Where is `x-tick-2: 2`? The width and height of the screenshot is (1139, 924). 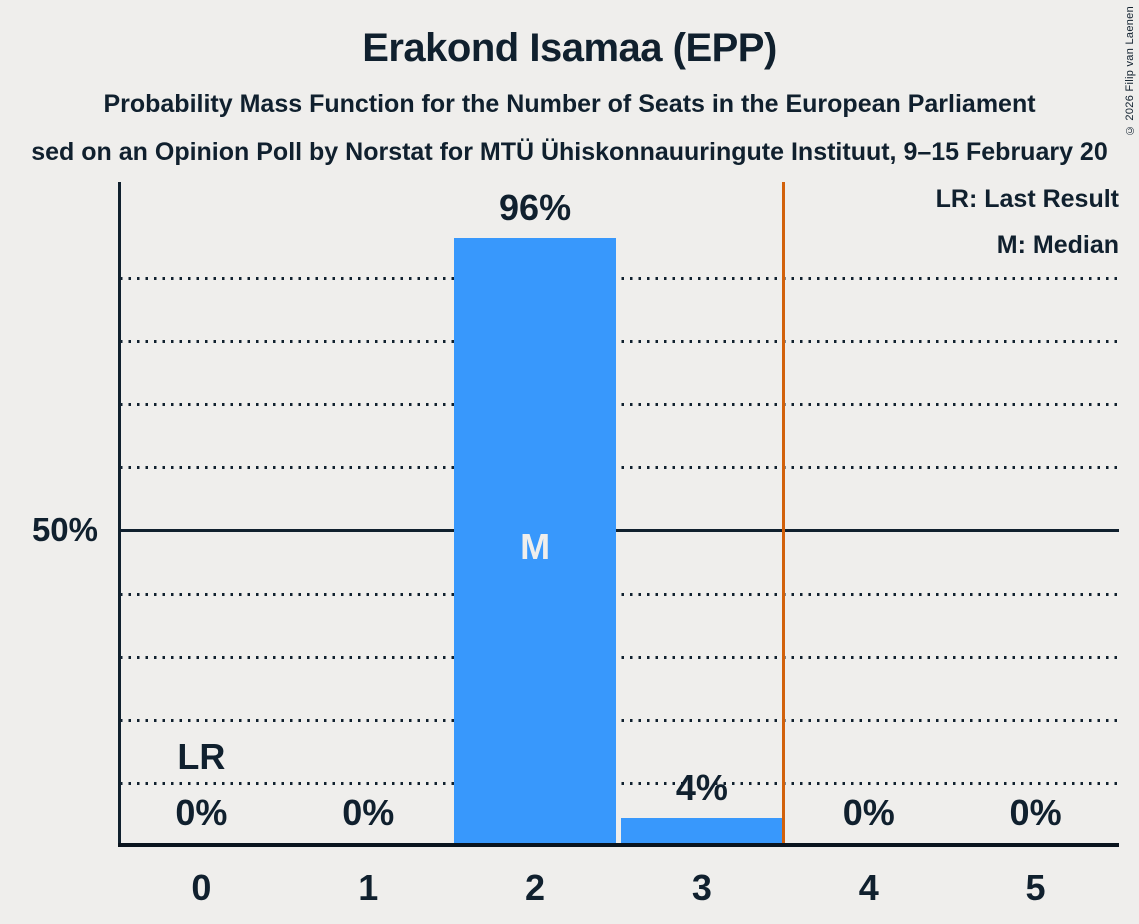
x-tick-2: 2 is located at coordinates (535, 887).